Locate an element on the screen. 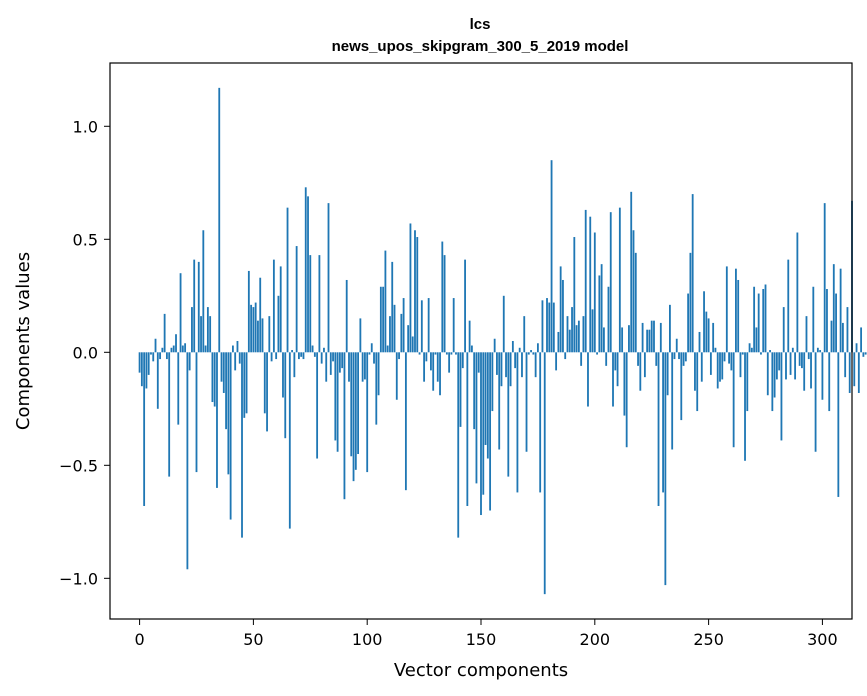  y-tick-label: 1.0 is located at coordinates (85, 126).